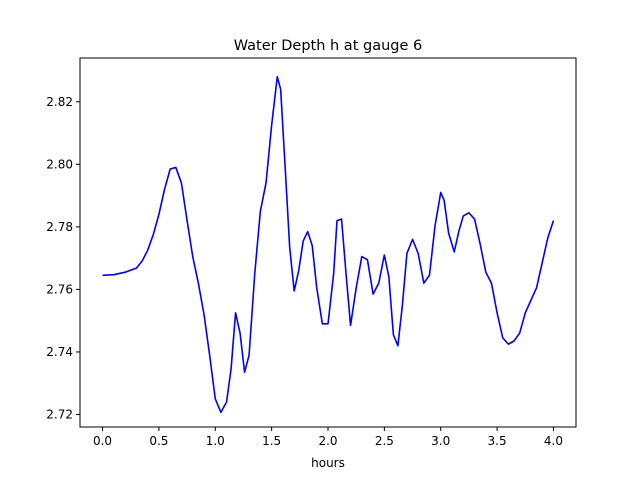 Image resolution: width=640 pixels, height=480 pixels. Describe the element at coordinates (59, 352) in the screenshot. I see `y-tick-label: 2.74` at that location.